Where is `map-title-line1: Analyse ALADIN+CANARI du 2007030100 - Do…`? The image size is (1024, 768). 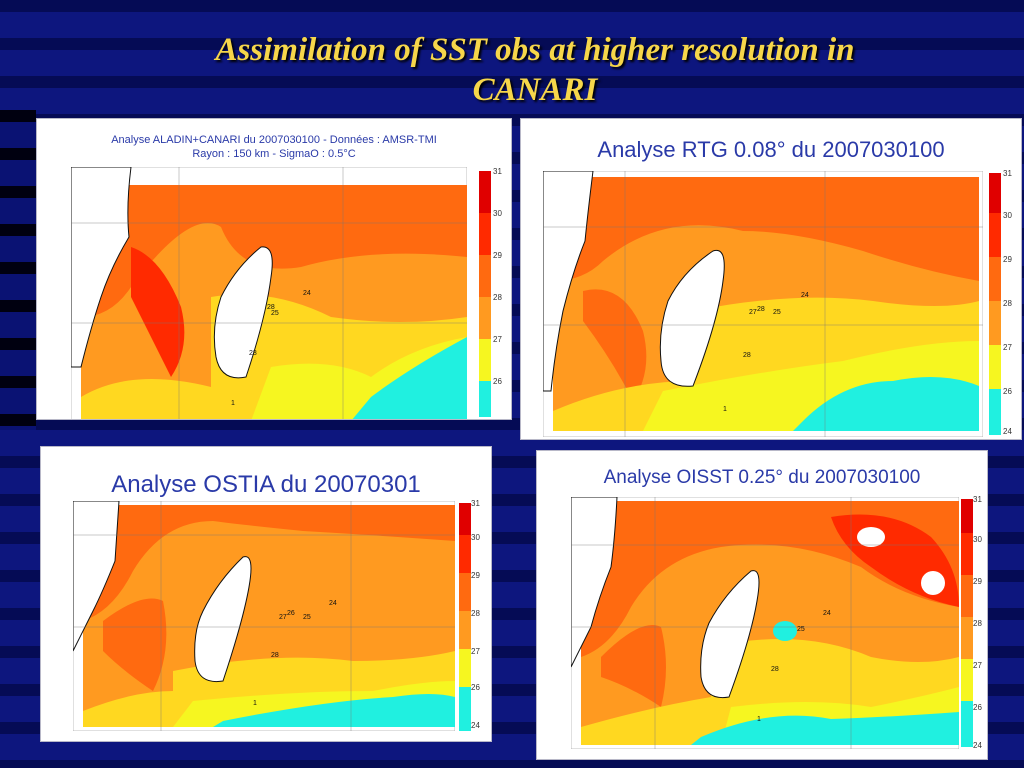 map-title-line1: Analyse ALADIN+CANARI du 2007030100 - Do… is located at coordinates (274, 140).